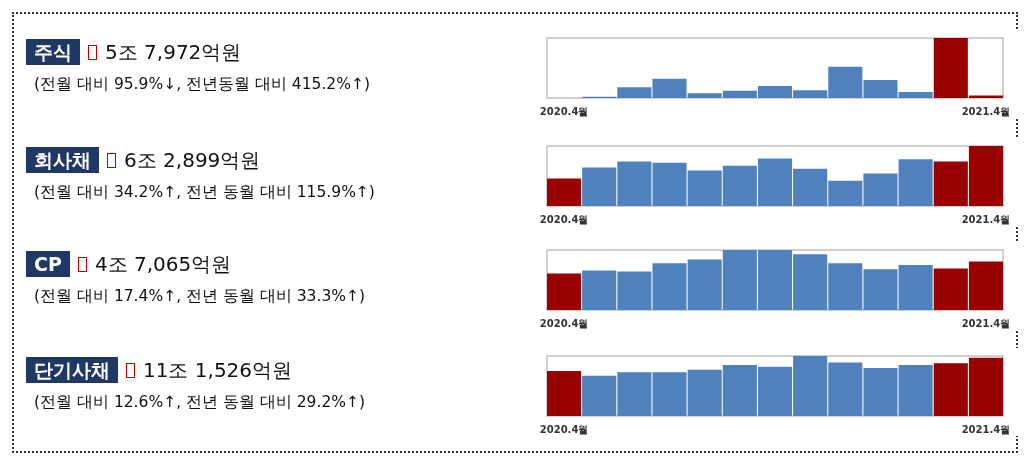 This screenshot has height=467, width=1030. What do you see at coordinates (163, 264) in the screenshot?
I see `text: 4조 7,065억원` at bounding box center [163, 264].